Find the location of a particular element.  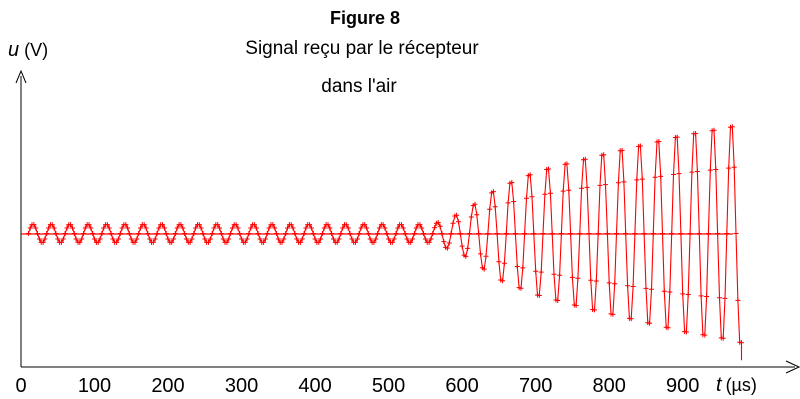

x-tick-label: 500 is located at coordinates (388, 386).